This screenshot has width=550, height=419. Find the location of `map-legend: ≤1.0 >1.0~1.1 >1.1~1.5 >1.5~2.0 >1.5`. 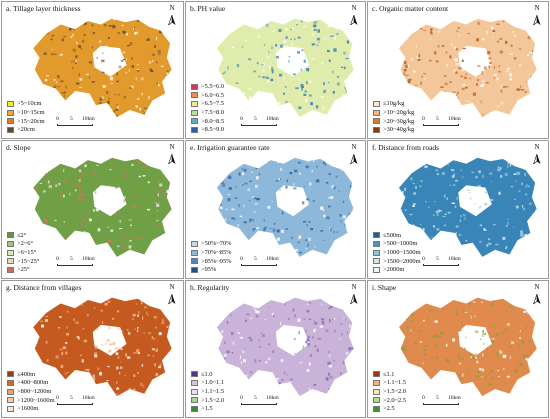

map-legend: ≤1.0 >1.0~1.1 >1.1~1.5 >1.5~2.0 >1.5 is located at coordinates (207, 391).